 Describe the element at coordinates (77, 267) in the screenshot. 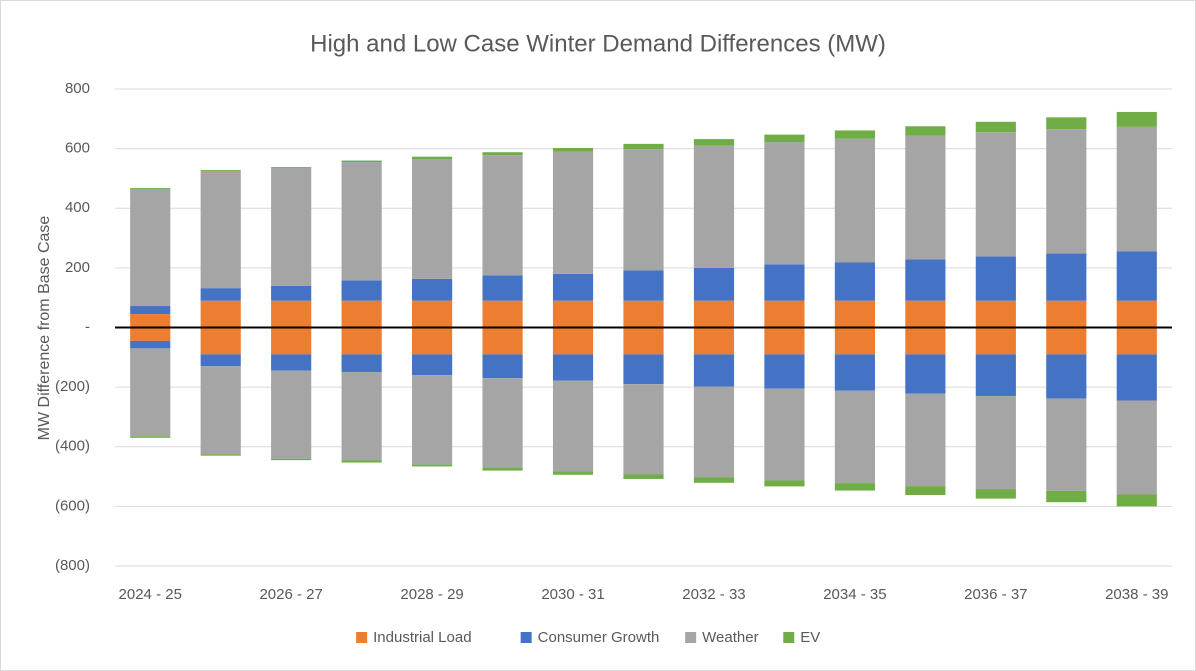

I see `y-tick-label: 200` at that location.